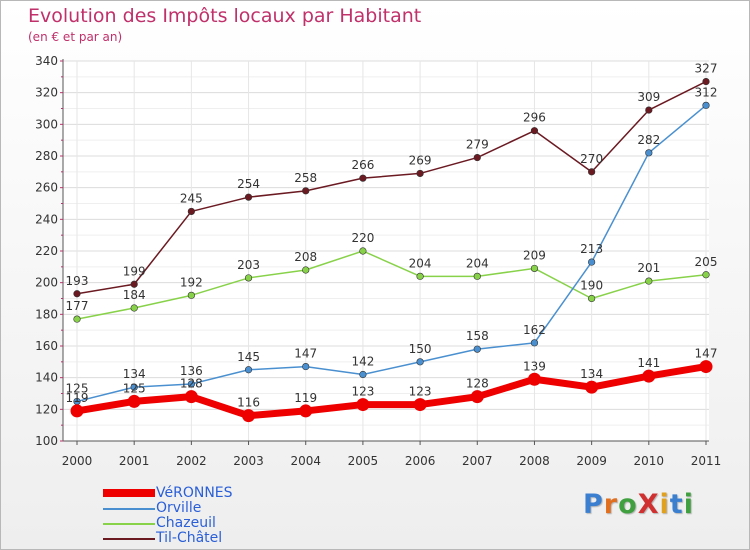  I want to click on data-label: 119, so click(305, 398).